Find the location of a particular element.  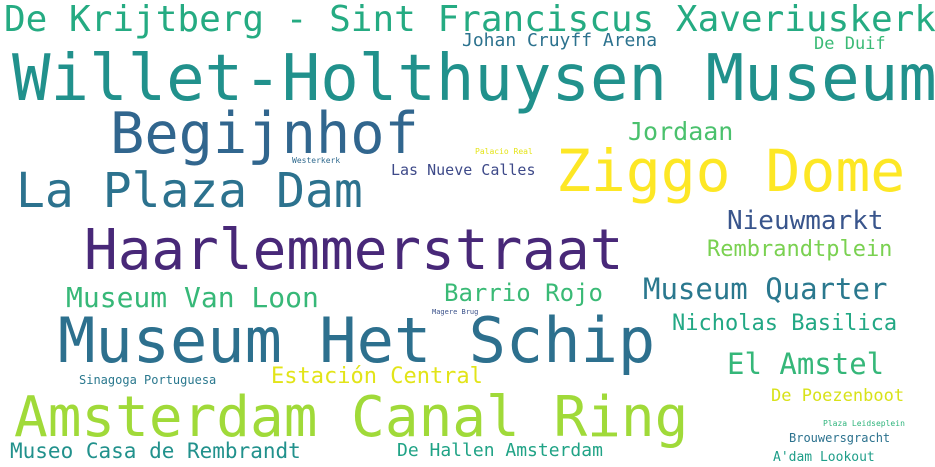

word-westerkerk: Westerkerk is located at coordinates (316, 160).